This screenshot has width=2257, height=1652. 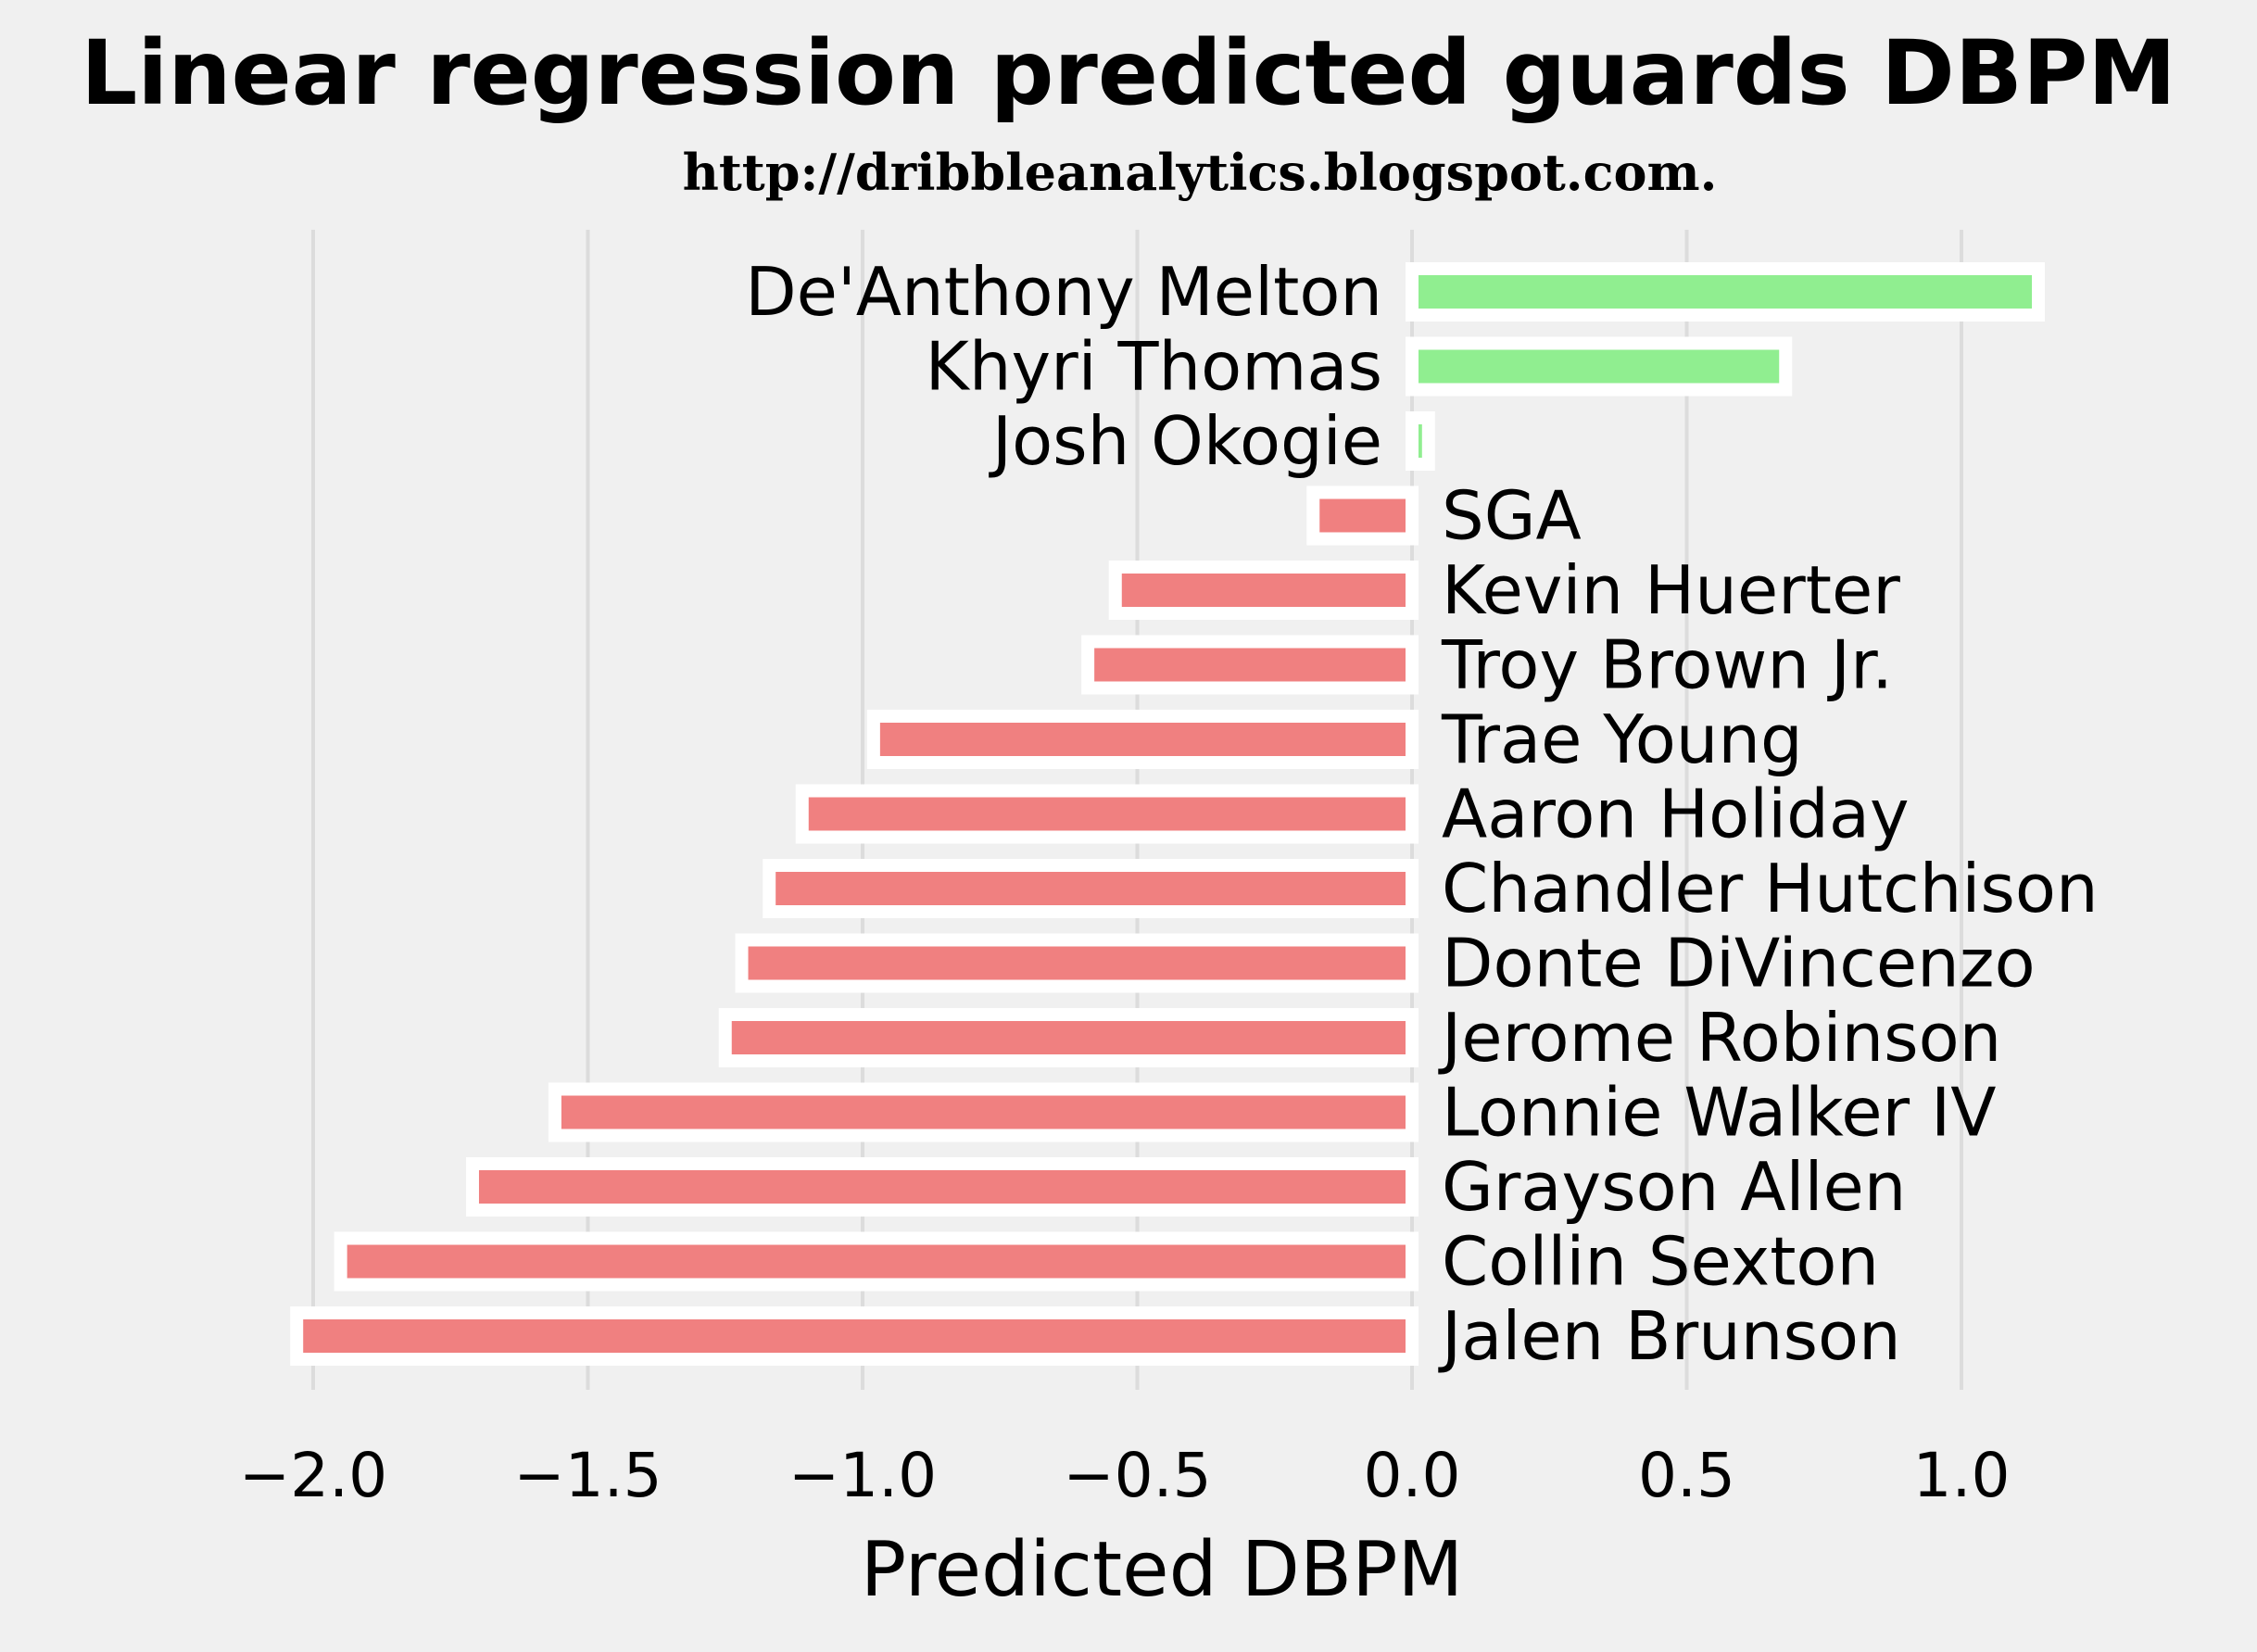 What do you see at coordinates (1669, 1336) in the screenshot?
I see `bar-label: Jalen Brunson` at bounding box center [1669, 1336].